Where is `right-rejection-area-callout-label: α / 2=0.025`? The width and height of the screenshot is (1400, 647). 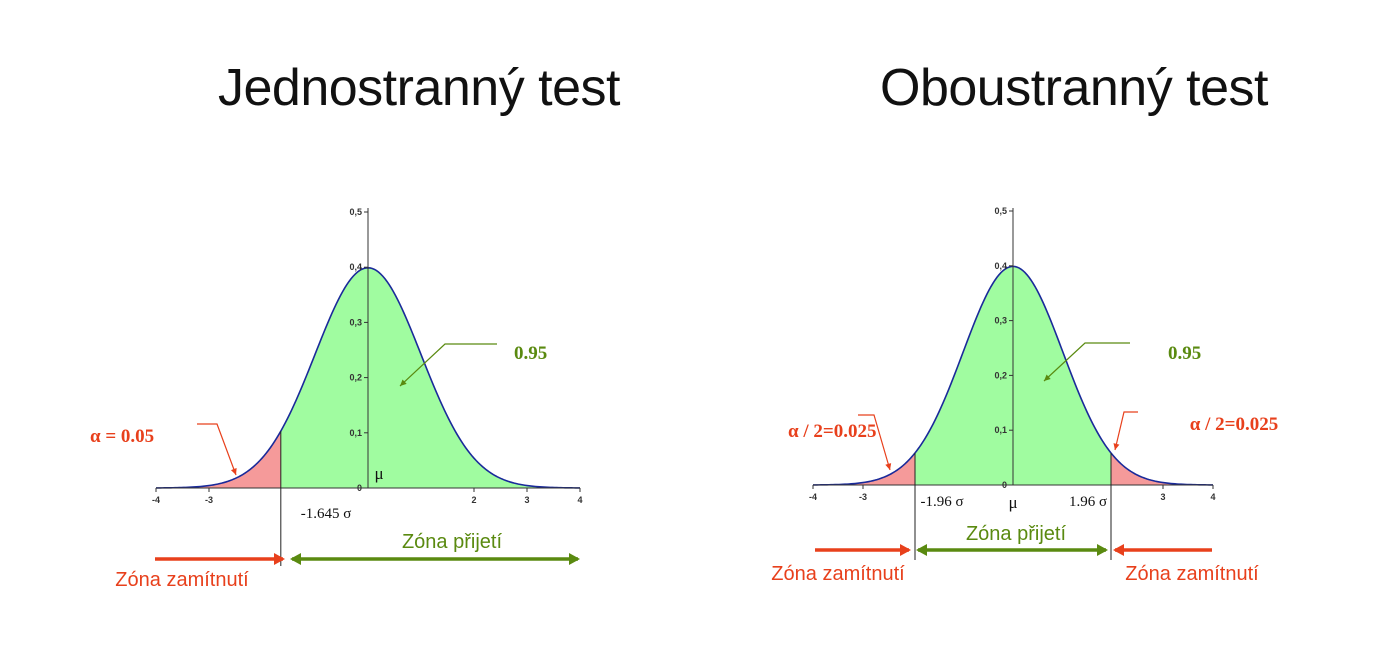
right-rejection-area-callout-label: α / 2=0.025 is located at coordinates (1234, 424).